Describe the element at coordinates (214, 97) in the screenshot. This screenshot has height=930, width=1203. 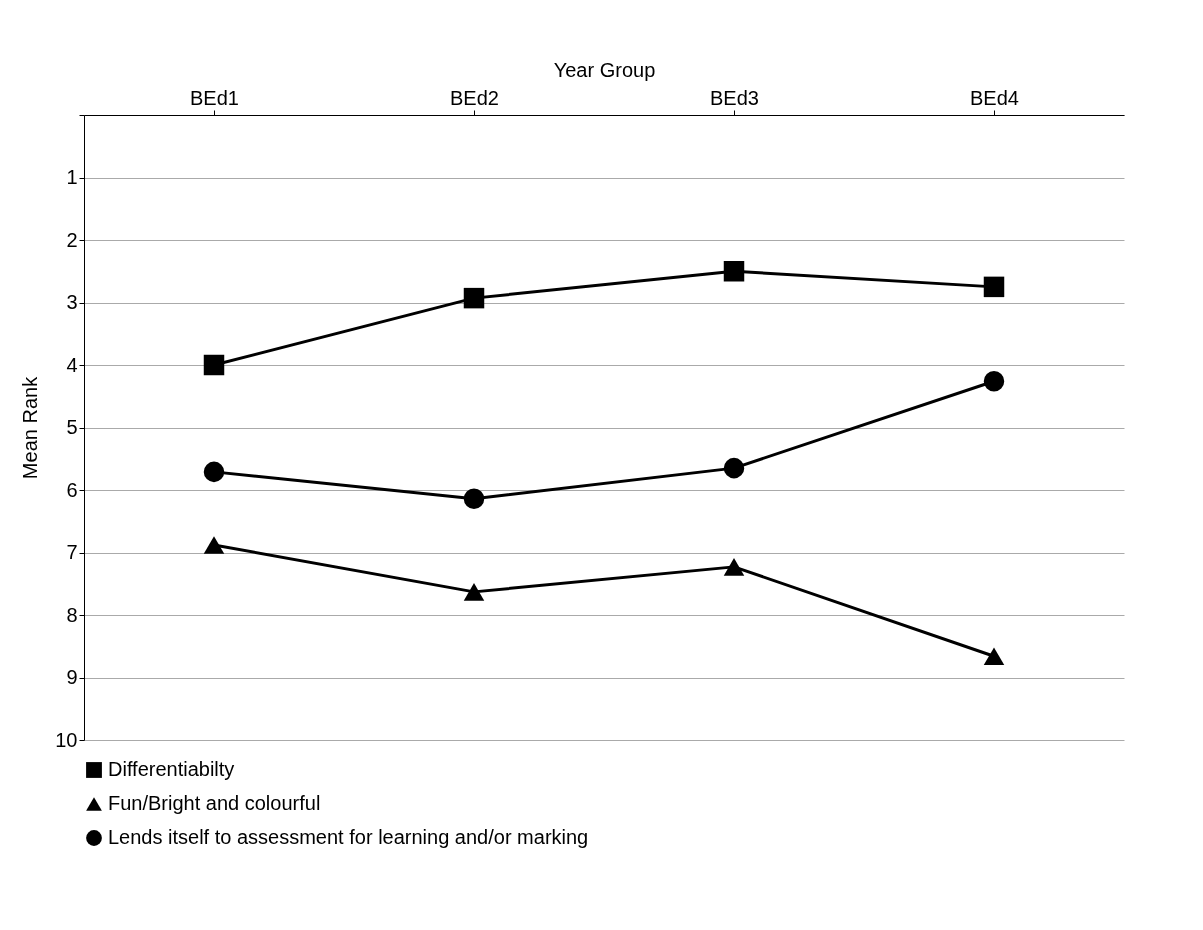
I see `x-tick-label: BEd1` at that location.